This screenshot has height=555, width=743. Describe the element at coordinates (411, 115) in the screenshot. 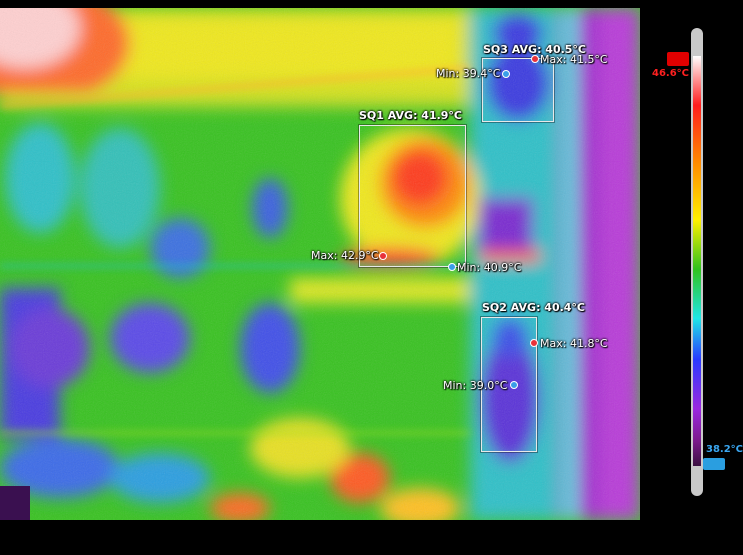

I see `region-sq1-title: SQ1 AVG: 41.9°C` at that location.